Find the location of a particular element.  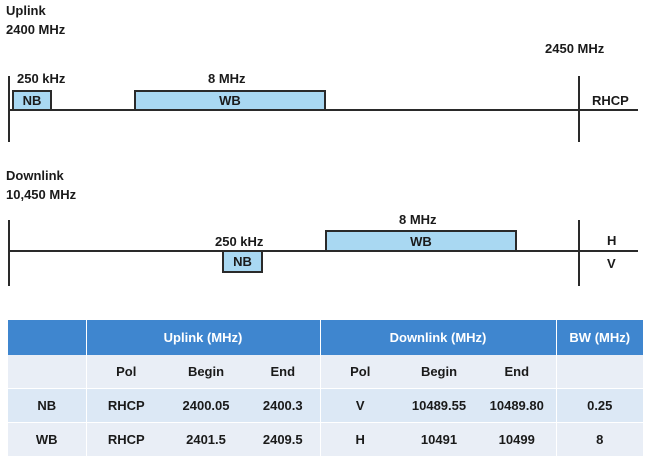

uplink-wb-band: WB is located at coordinates (230, 100).